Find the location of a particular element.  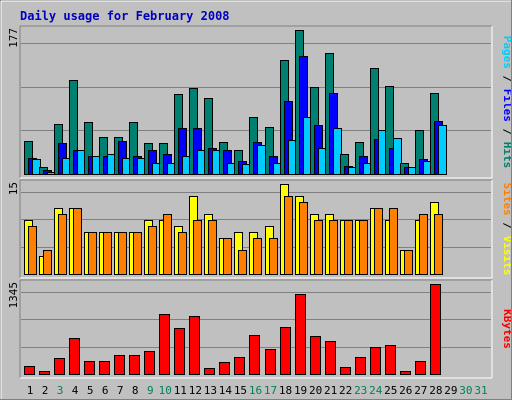

x-tick-label: 16 is located at coordinates (255, 390).